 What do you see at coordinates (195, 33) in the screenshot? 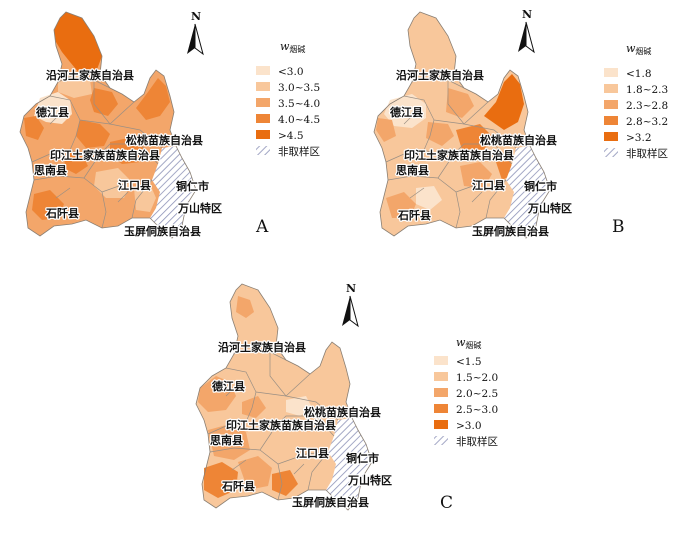
I see `north-arrow-a: N` at bounding box center [195, 33].